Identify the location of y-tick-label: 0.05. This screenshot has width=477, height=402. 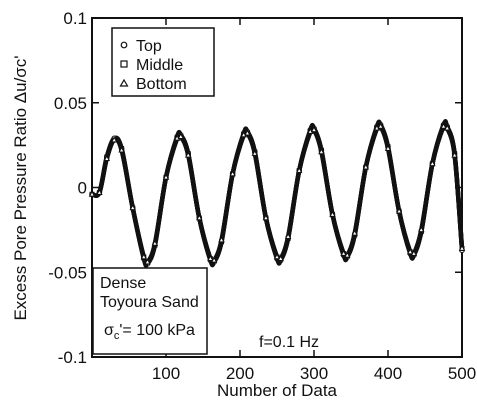
(70, 103).